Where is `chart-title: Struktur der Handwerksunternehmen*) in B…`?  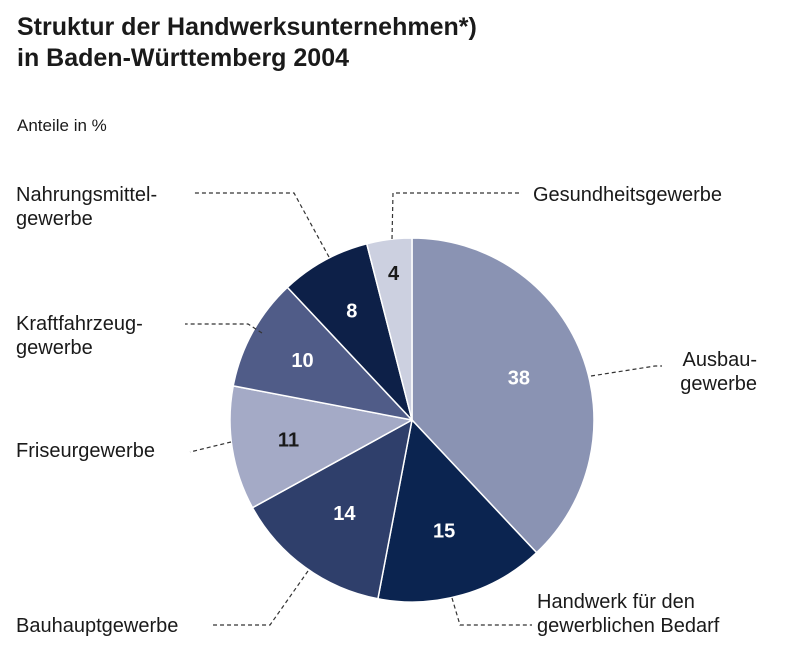 chart-title: Struktur der Handwerksunternehmen*) in B… is located at coordinates (247, 43).